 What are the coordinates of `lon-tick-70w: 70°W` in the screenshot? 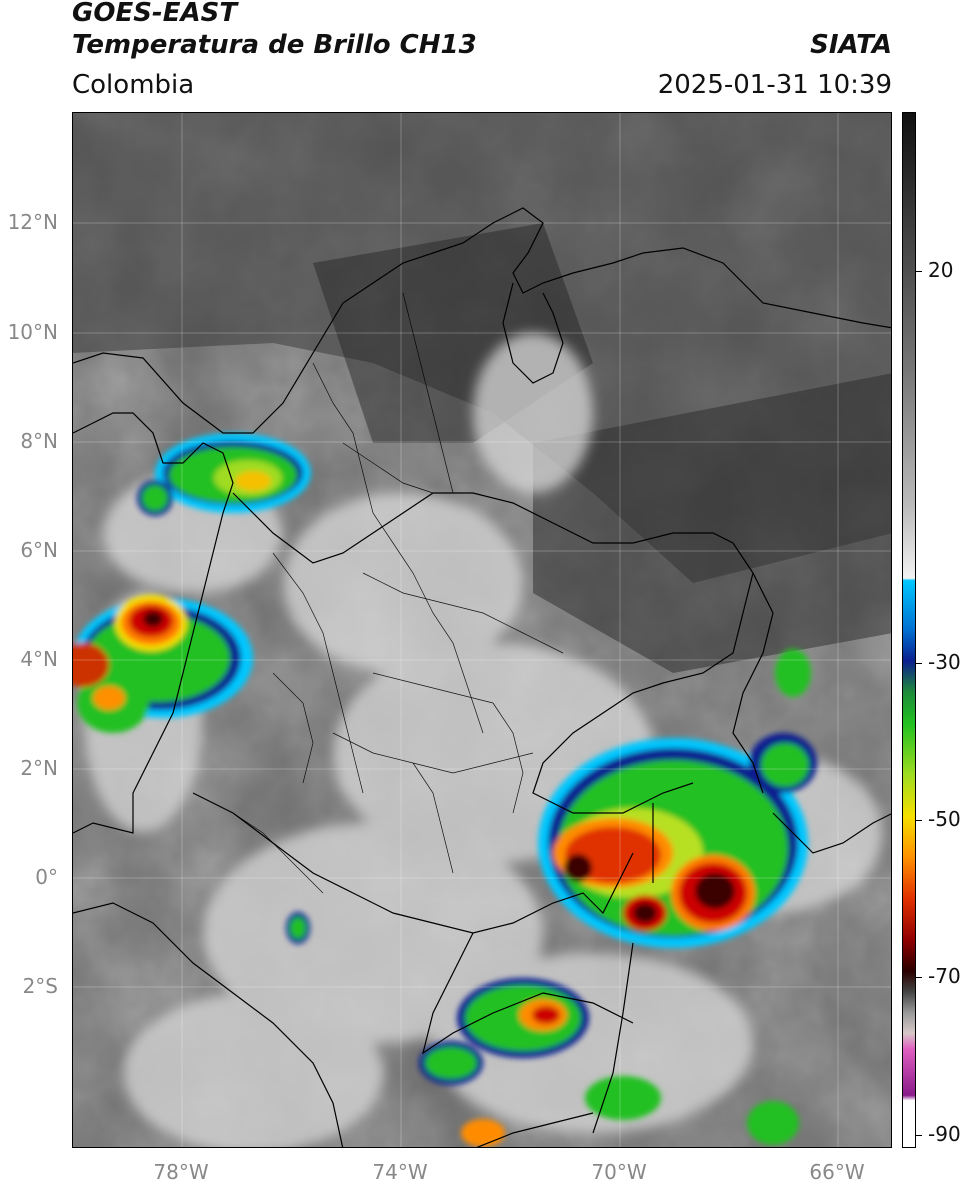 It's located at (619, 1172).